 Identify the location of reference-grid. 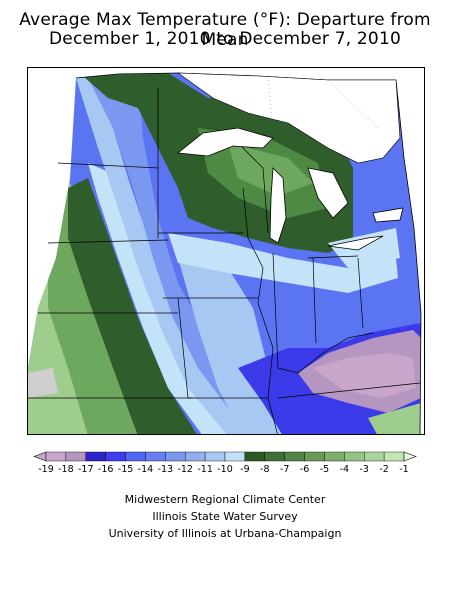
(278, 120).